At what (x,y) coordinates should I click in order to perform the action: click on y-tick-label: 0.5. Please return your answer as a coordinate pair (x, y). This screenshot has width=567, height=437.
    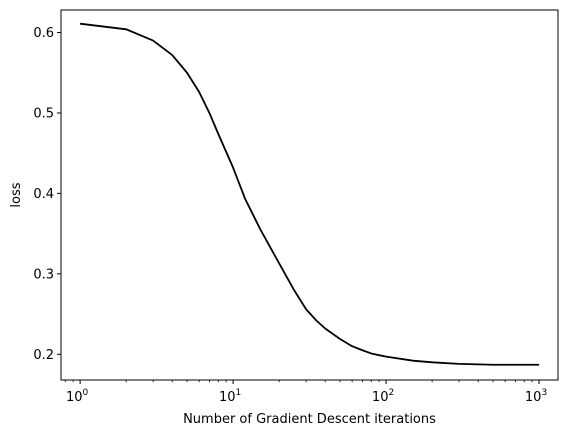
    Looking at the image, I should click on (43, 113).